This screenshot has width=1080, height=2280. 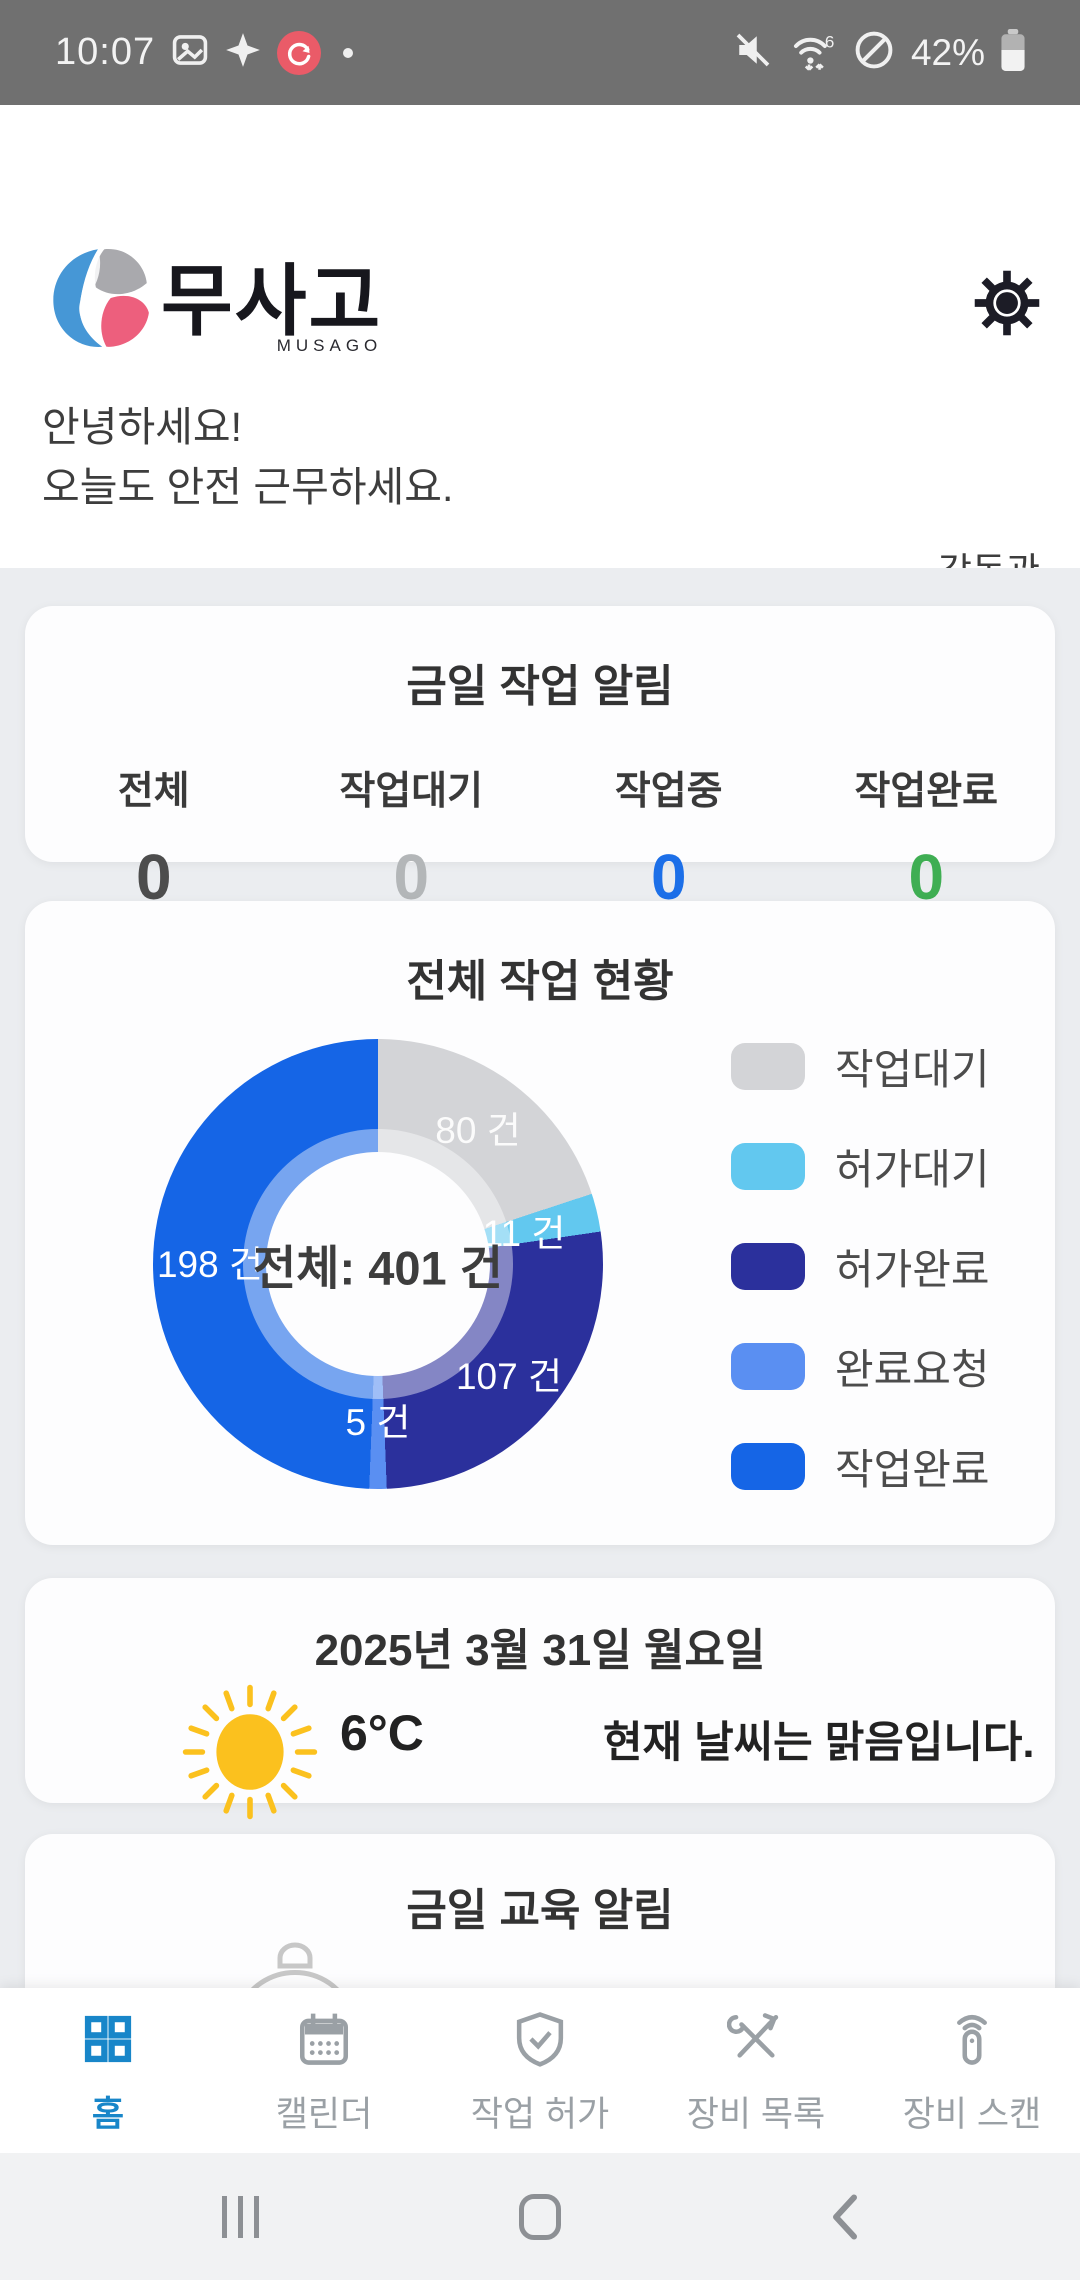 I want to click on status-bar: 10:07 6 42%, so click(x=540, y=52).